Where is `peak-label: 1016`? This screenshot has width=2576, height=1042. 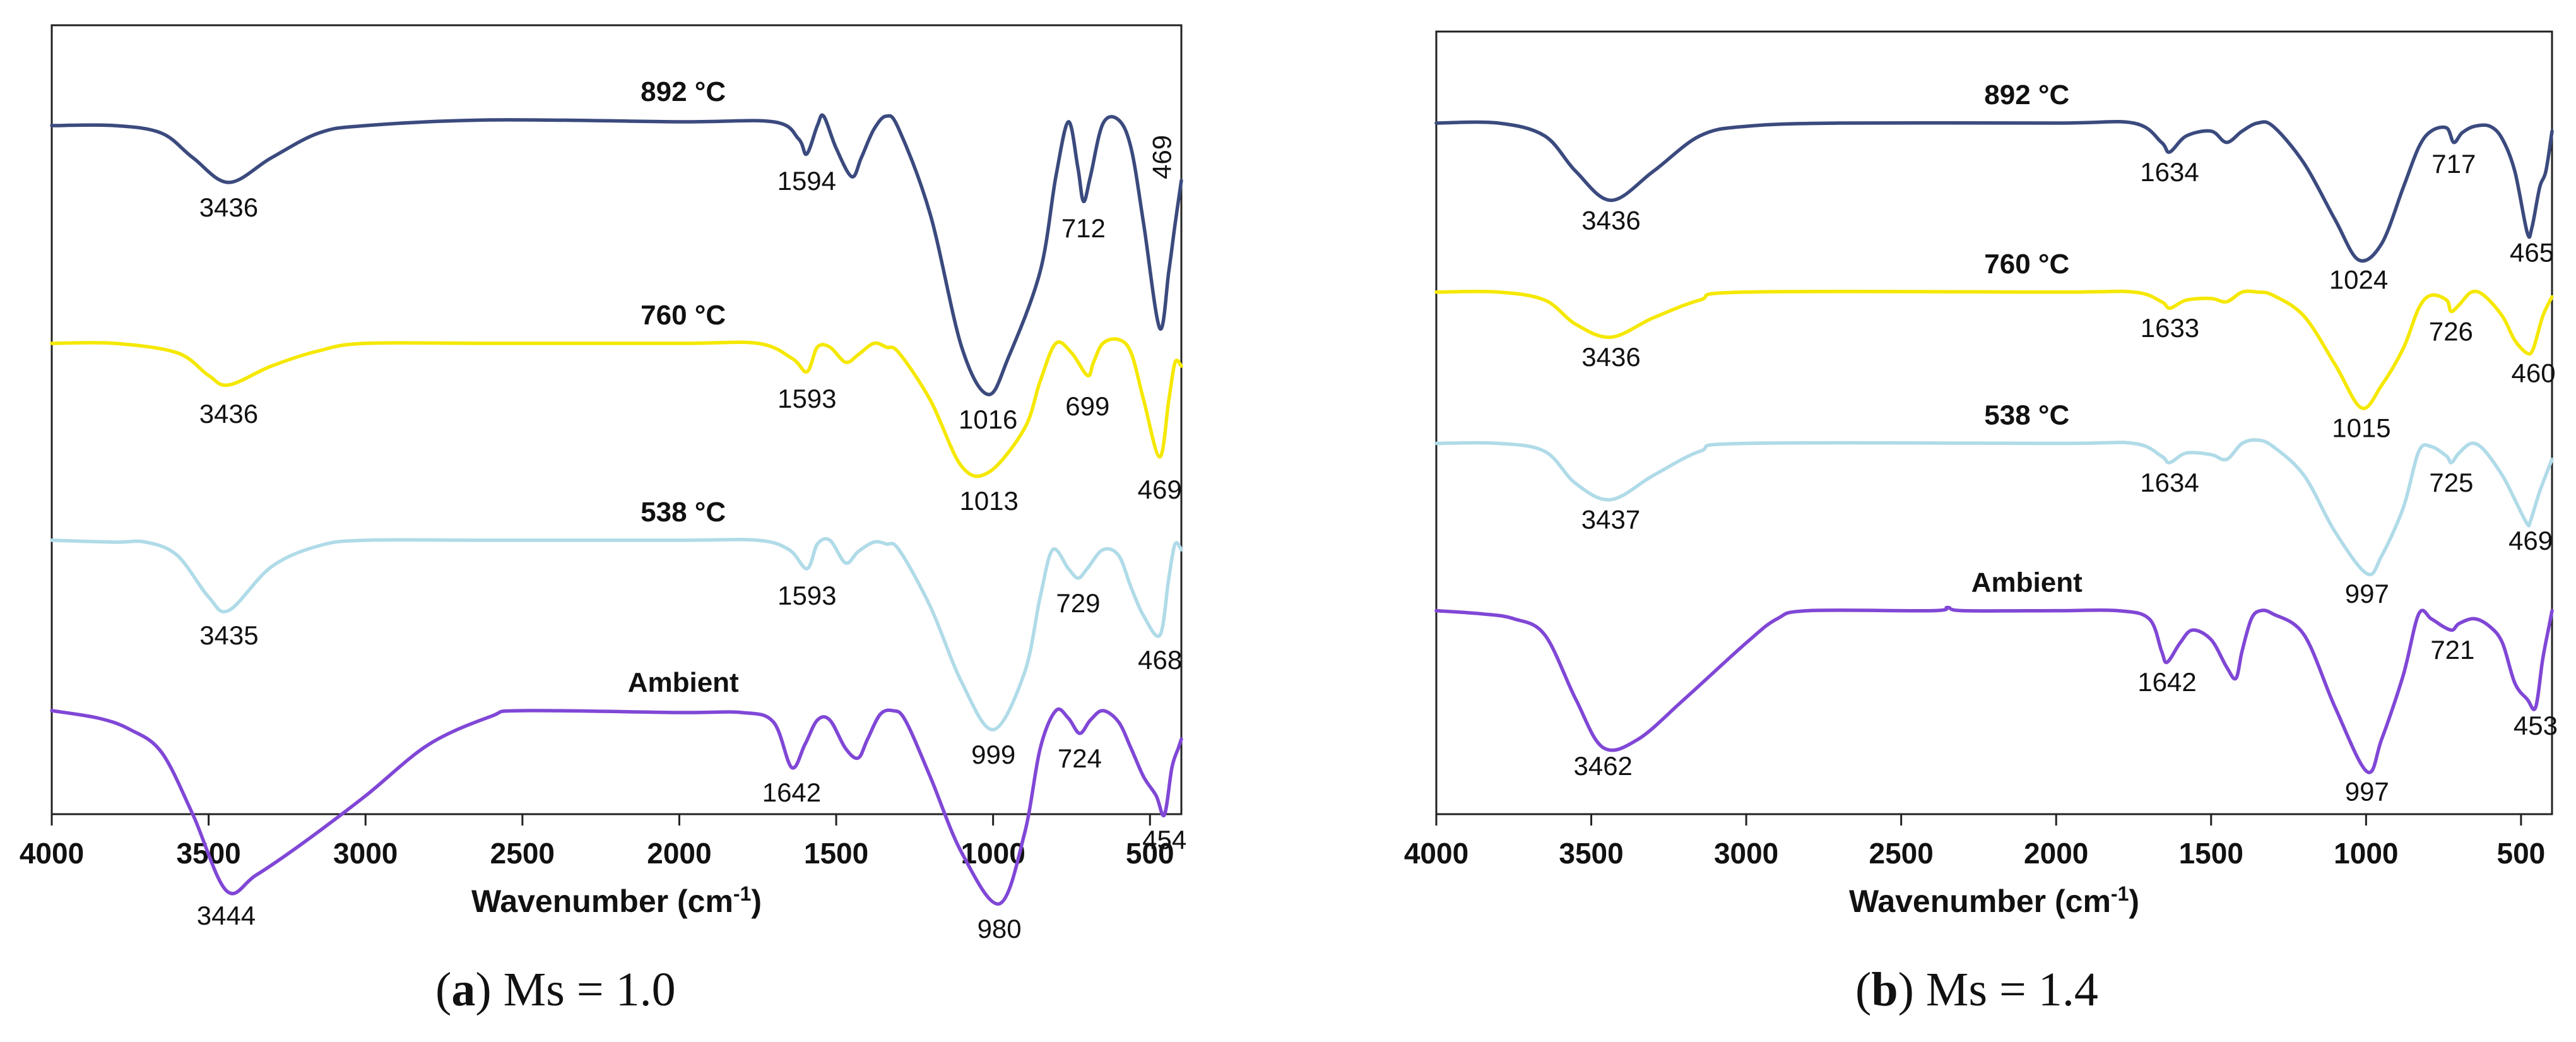 peak-label: 1016 is located at coordinates (988, 419).